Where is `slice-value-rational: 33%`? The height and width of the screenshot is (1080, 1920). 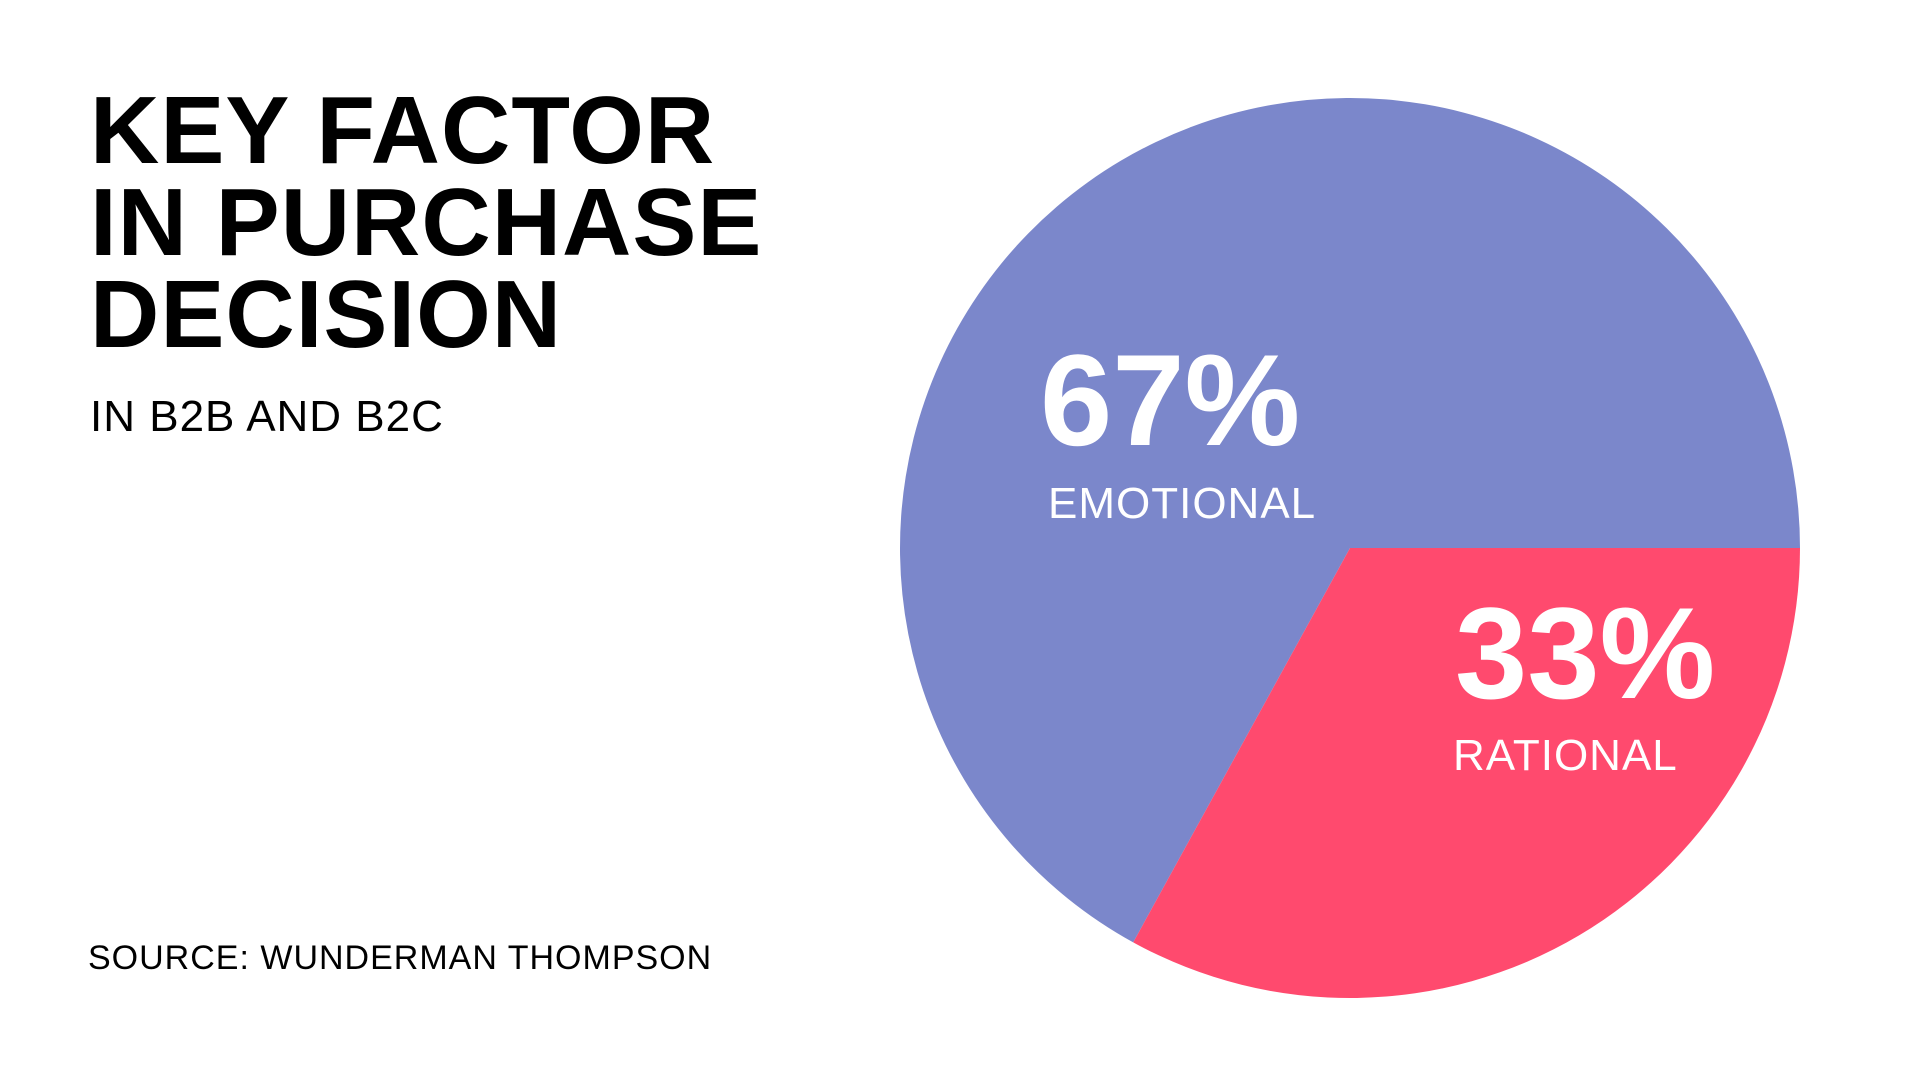 slice-value-rational: 33% is located at coordinates (1585, 653).